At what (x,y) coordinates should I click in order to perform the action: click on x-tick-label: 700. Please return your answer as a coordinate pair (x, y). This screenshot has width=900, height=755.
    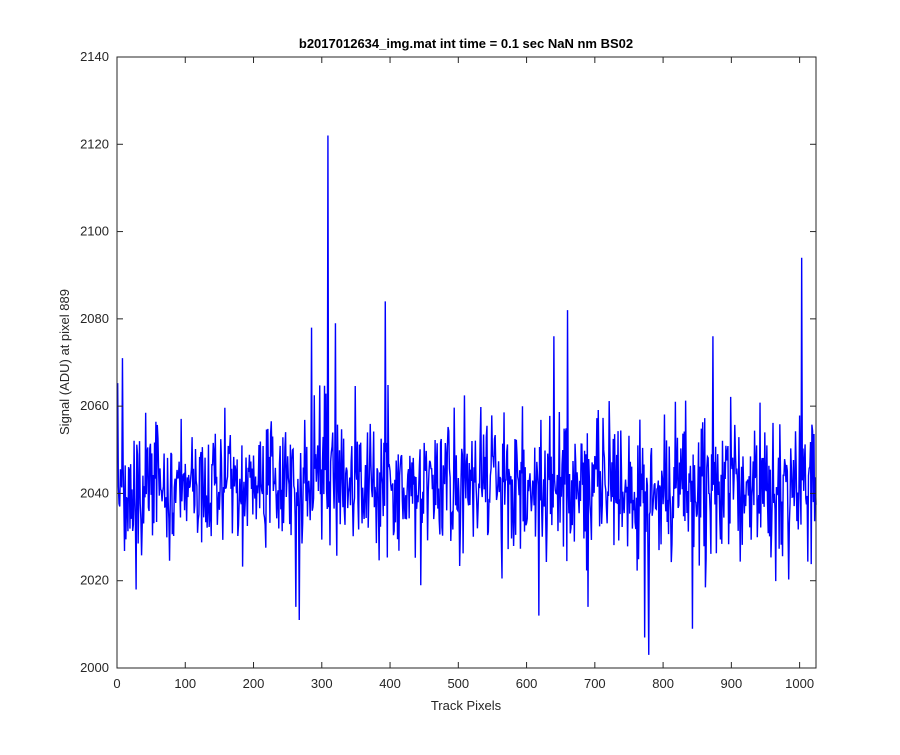
    Looking at the image, I should click on (595, 683).